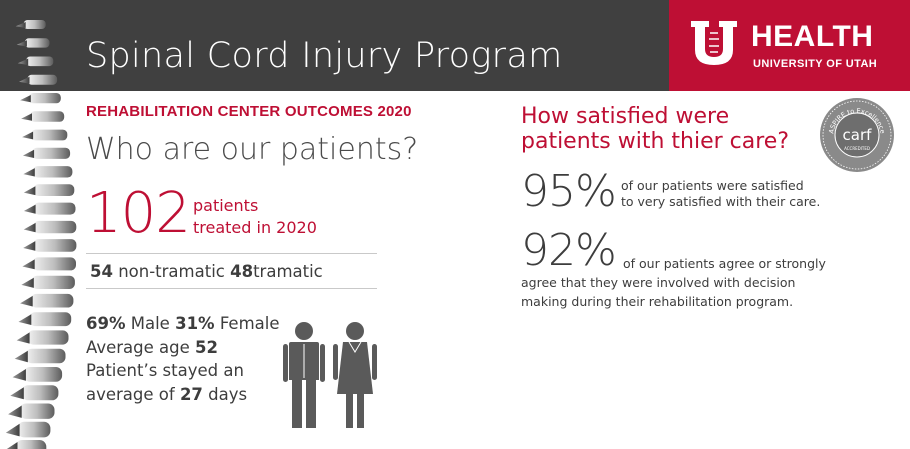 The height and width of the screenshot is (449, 910). Describe the element at coordinates (655, 141) in the screenshot. I see `satisfaction-title-line-2: patients with thier care?` at that location.